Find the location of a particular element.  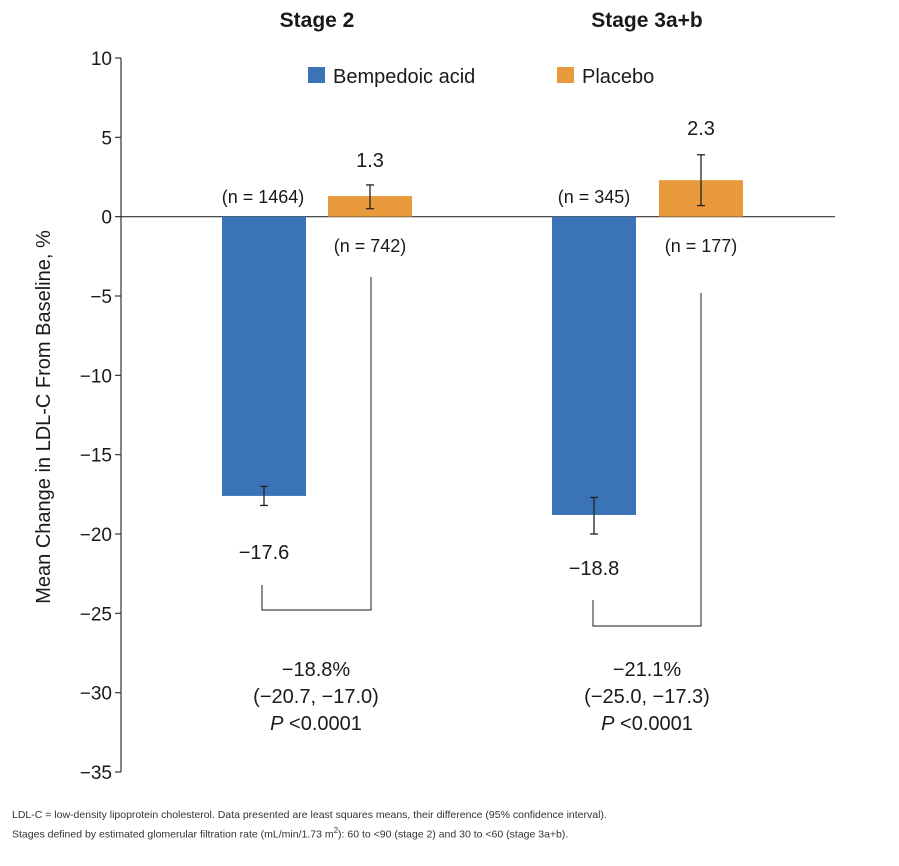

y-tick-label: −10 is located at coordinates (96, 376).